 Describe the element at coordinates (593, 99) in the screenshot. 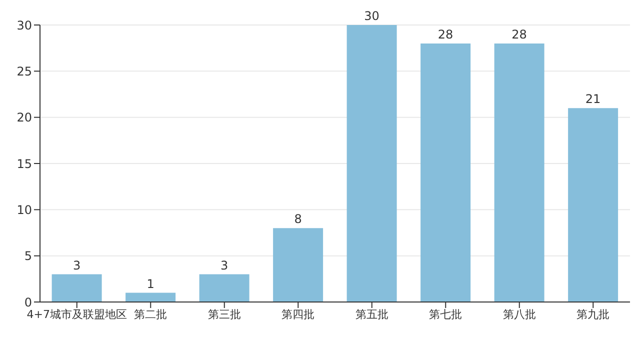

I see `data-label: 21` at that location.